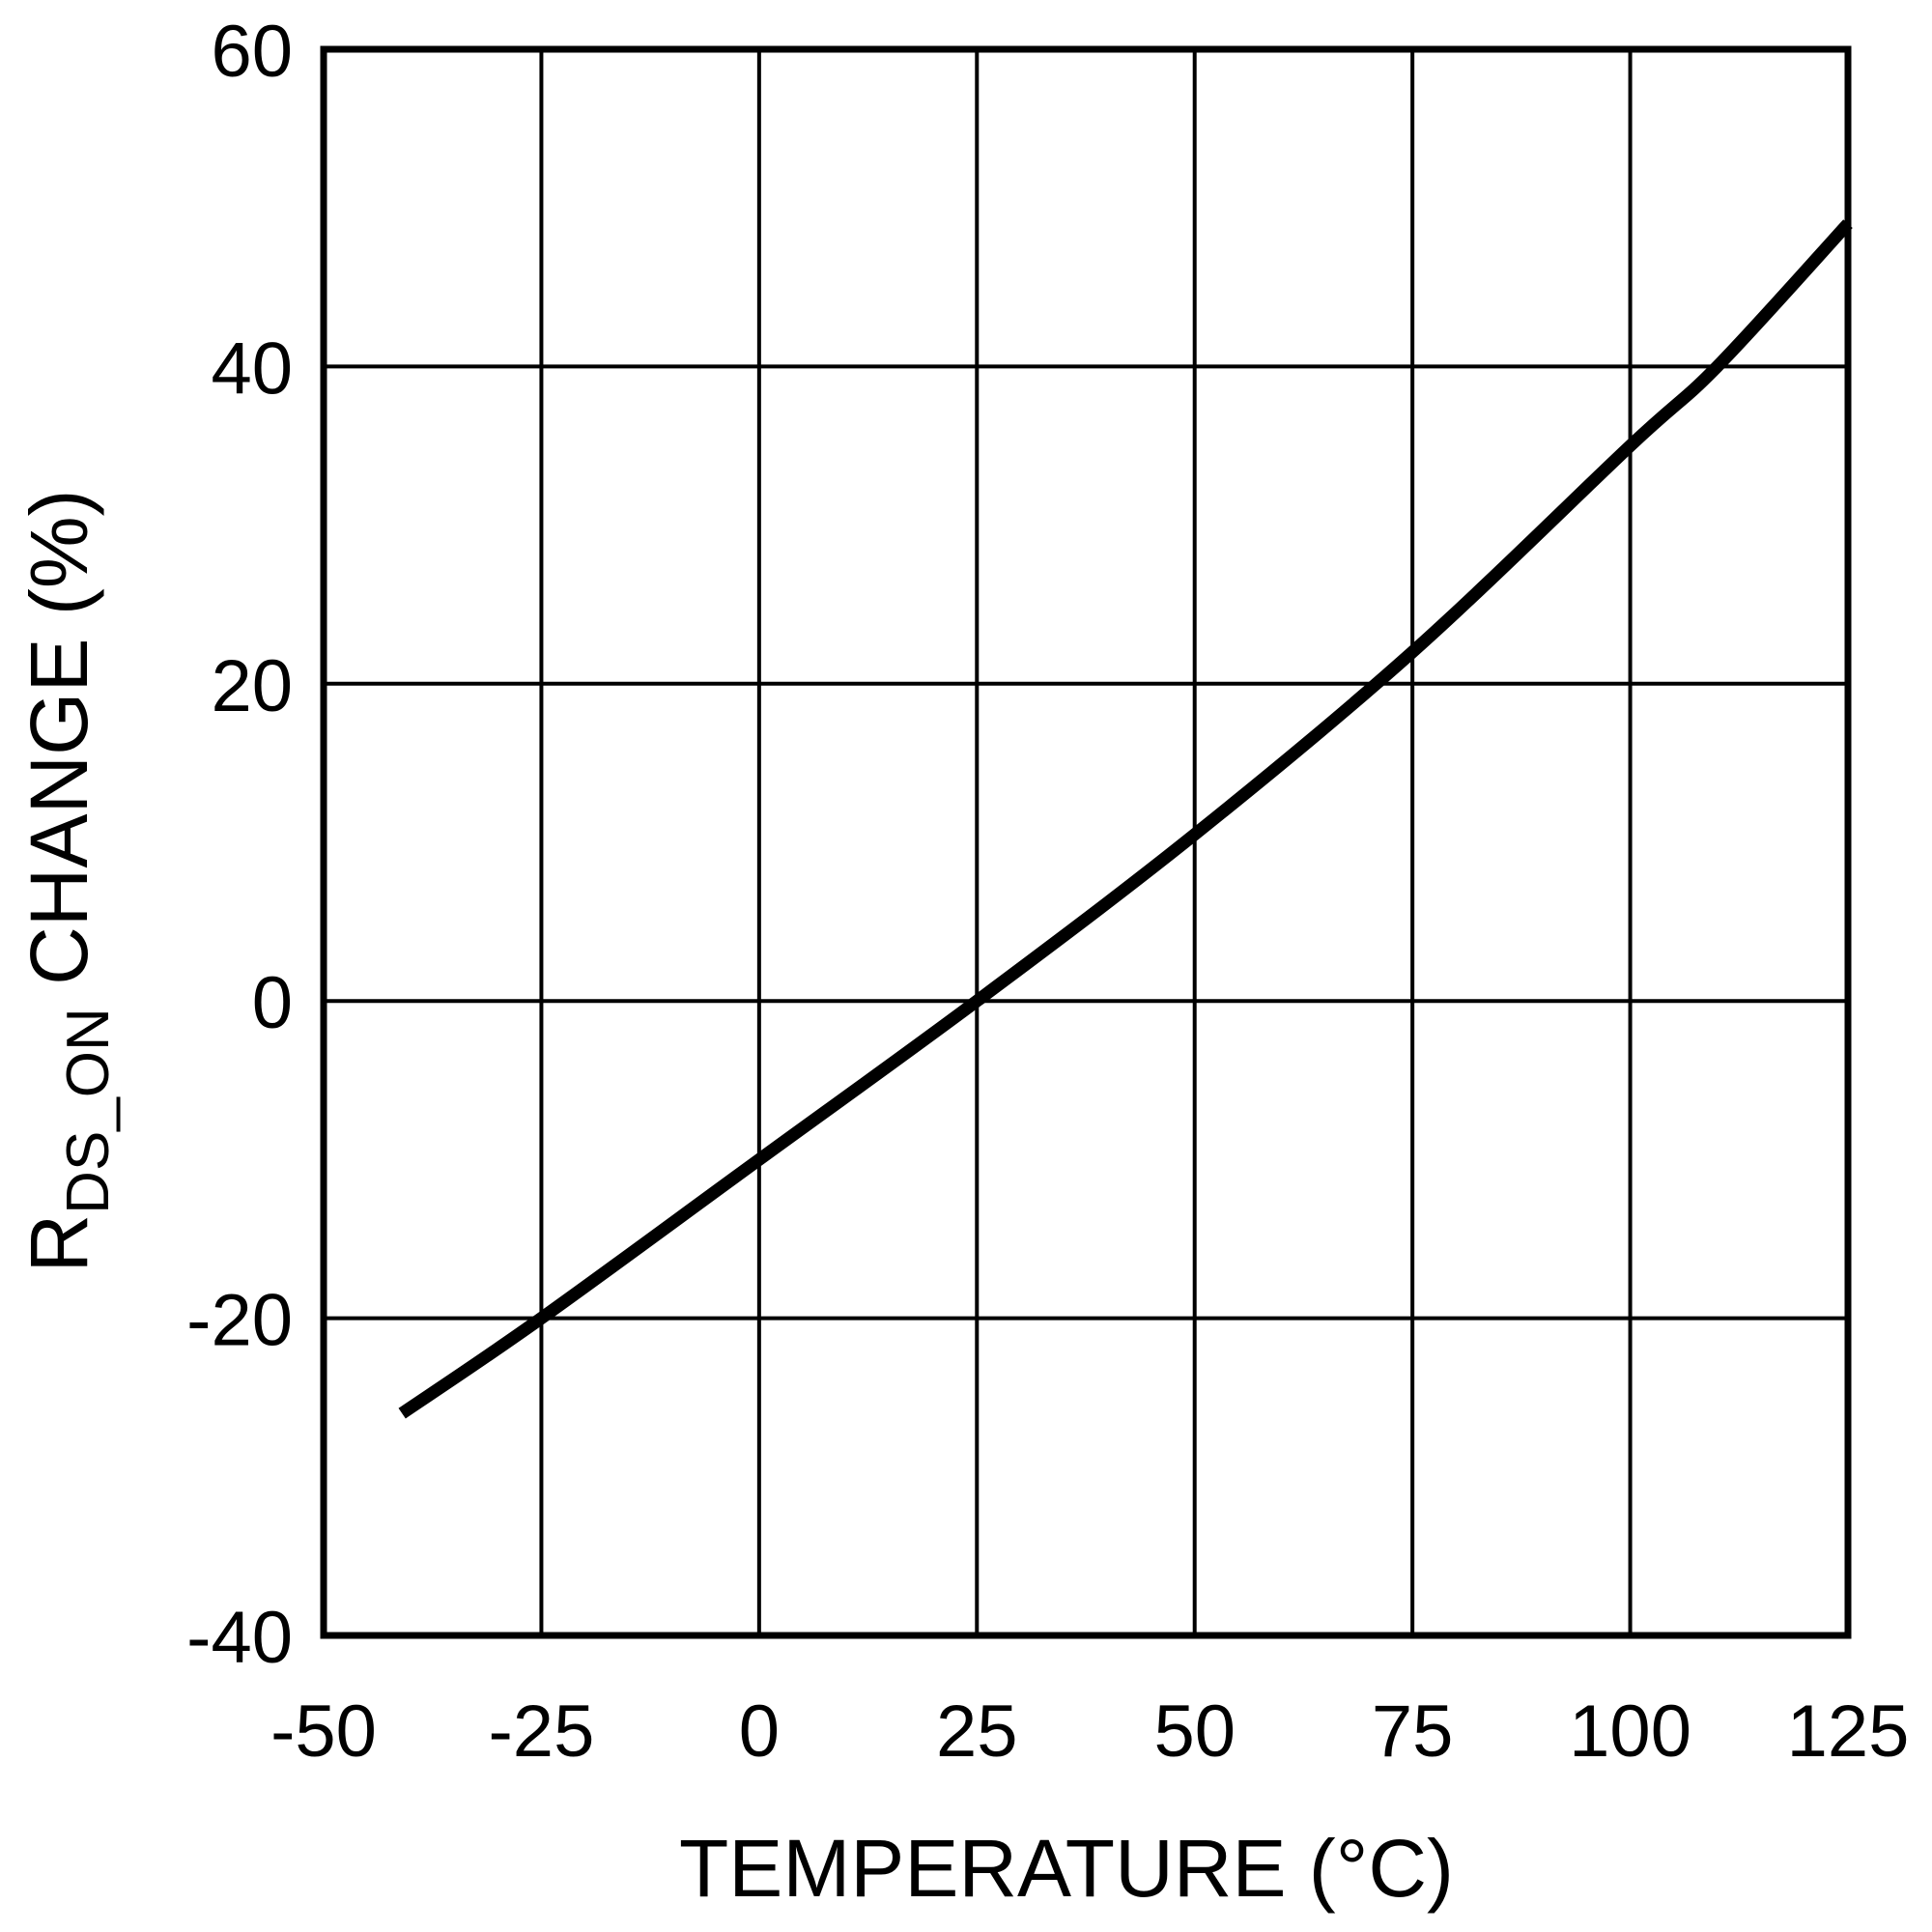 The width and height of the screenshot is (1932, 1932). What do you see at coordinates (1194, 1731) in the screenshot?
I see `x-tick-label: 50` at bounding box center [1194, 1731].